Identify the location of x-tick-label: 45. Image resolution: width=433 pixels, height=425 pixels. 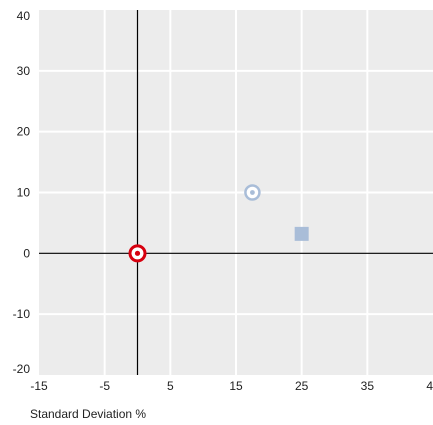
(429, 386).